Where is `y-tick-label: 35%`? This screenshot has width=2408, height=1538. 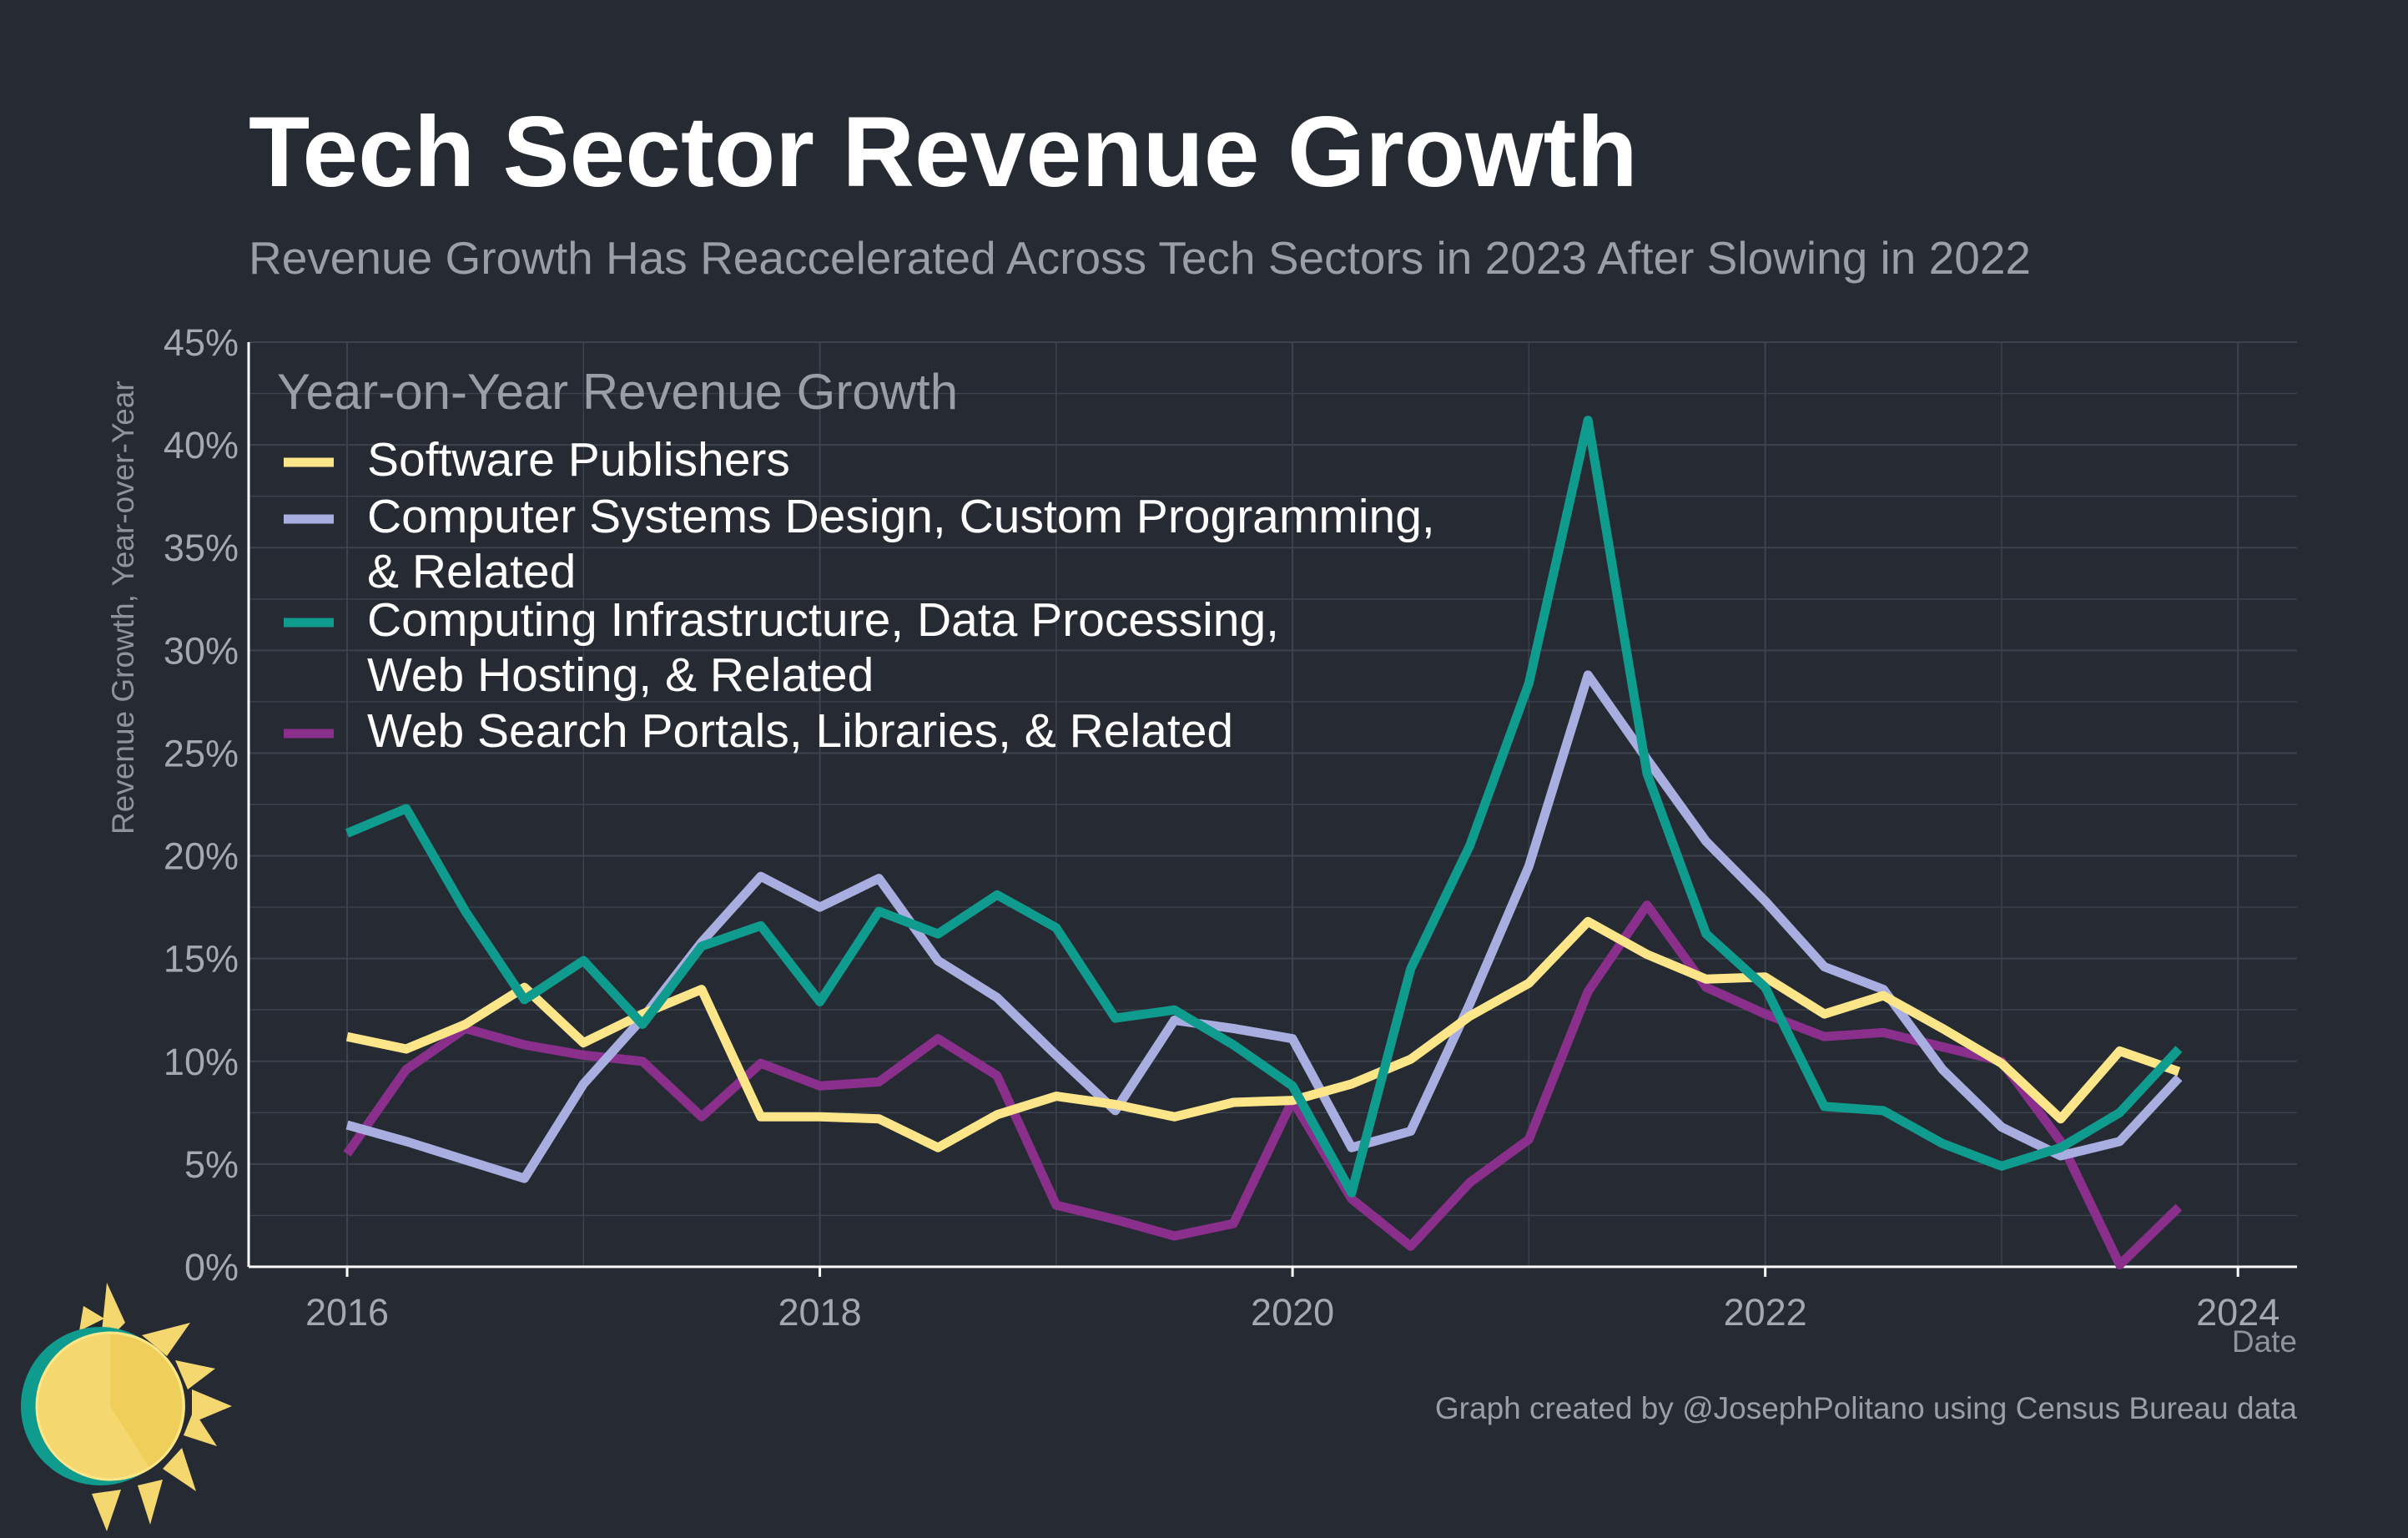 y-tick-label: 35% is located at coordinates (201, 548).